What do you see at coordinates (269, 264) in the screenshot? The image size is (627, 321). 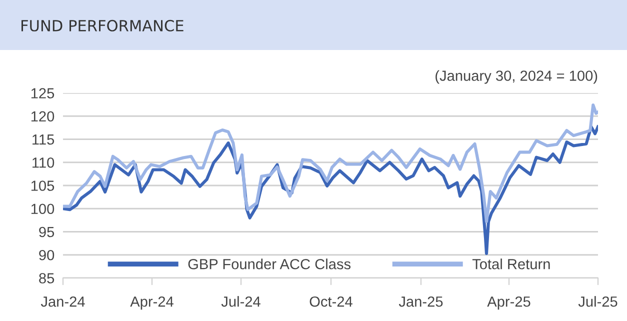 I see `legend-label: GBP Founder ACC Class` at bounding box center [269, 264].